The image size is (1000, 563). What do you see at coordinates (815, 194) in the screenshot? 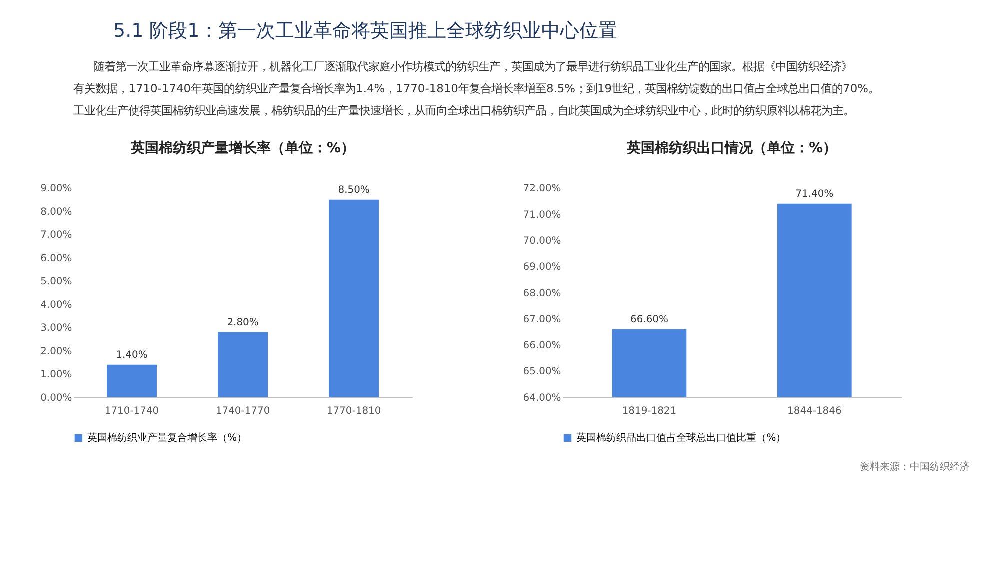
I see `data-label: 71.40%` at bounding box center [815, 194].